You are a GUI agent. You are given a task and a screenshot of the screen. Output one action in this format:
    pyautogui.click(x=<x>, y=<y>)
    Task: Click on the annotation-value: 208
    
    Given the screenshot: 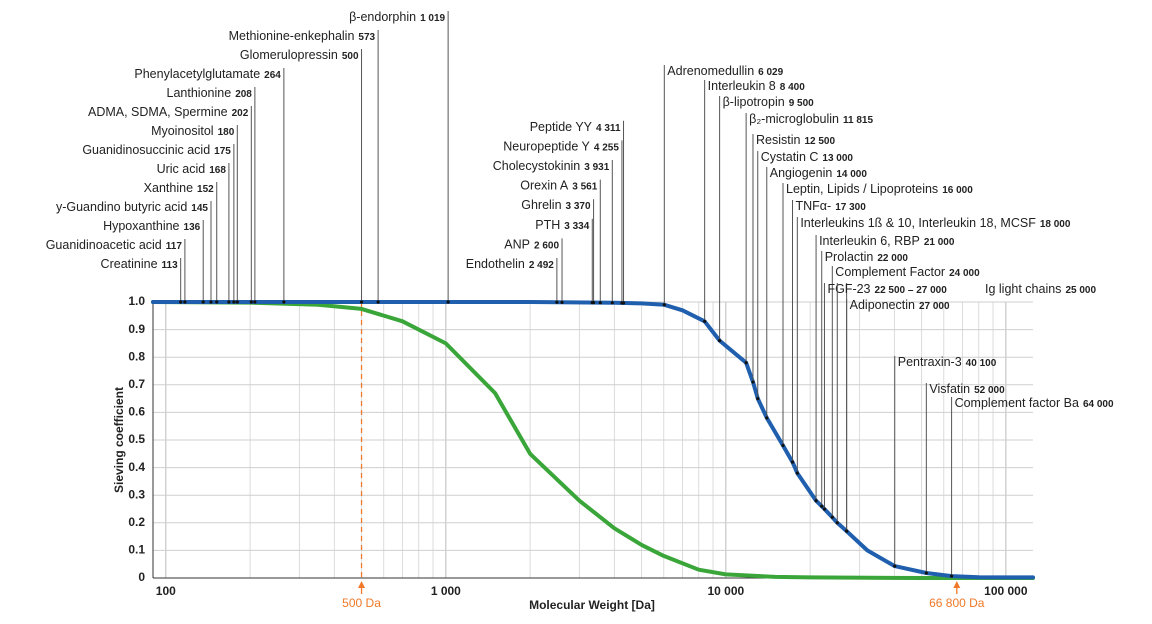 What is the action you would take?
    pyautogui.click(x=243, y=94)
    